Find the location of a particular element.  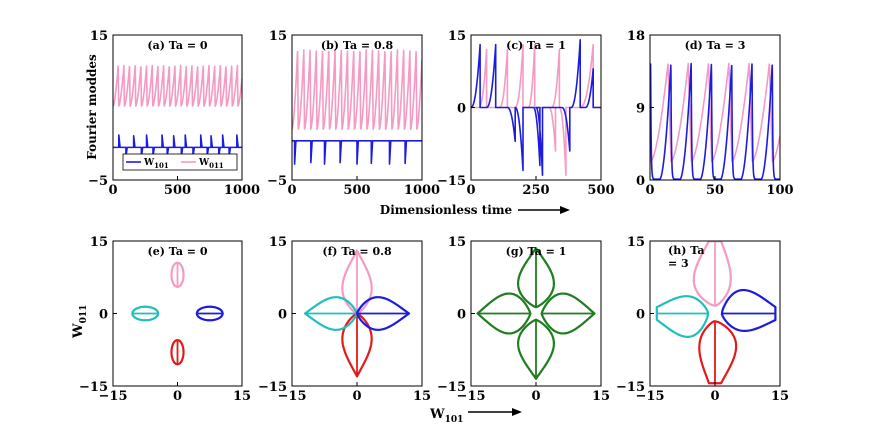

x-tick-label-d: 50 is located at coordinates (715, 190).